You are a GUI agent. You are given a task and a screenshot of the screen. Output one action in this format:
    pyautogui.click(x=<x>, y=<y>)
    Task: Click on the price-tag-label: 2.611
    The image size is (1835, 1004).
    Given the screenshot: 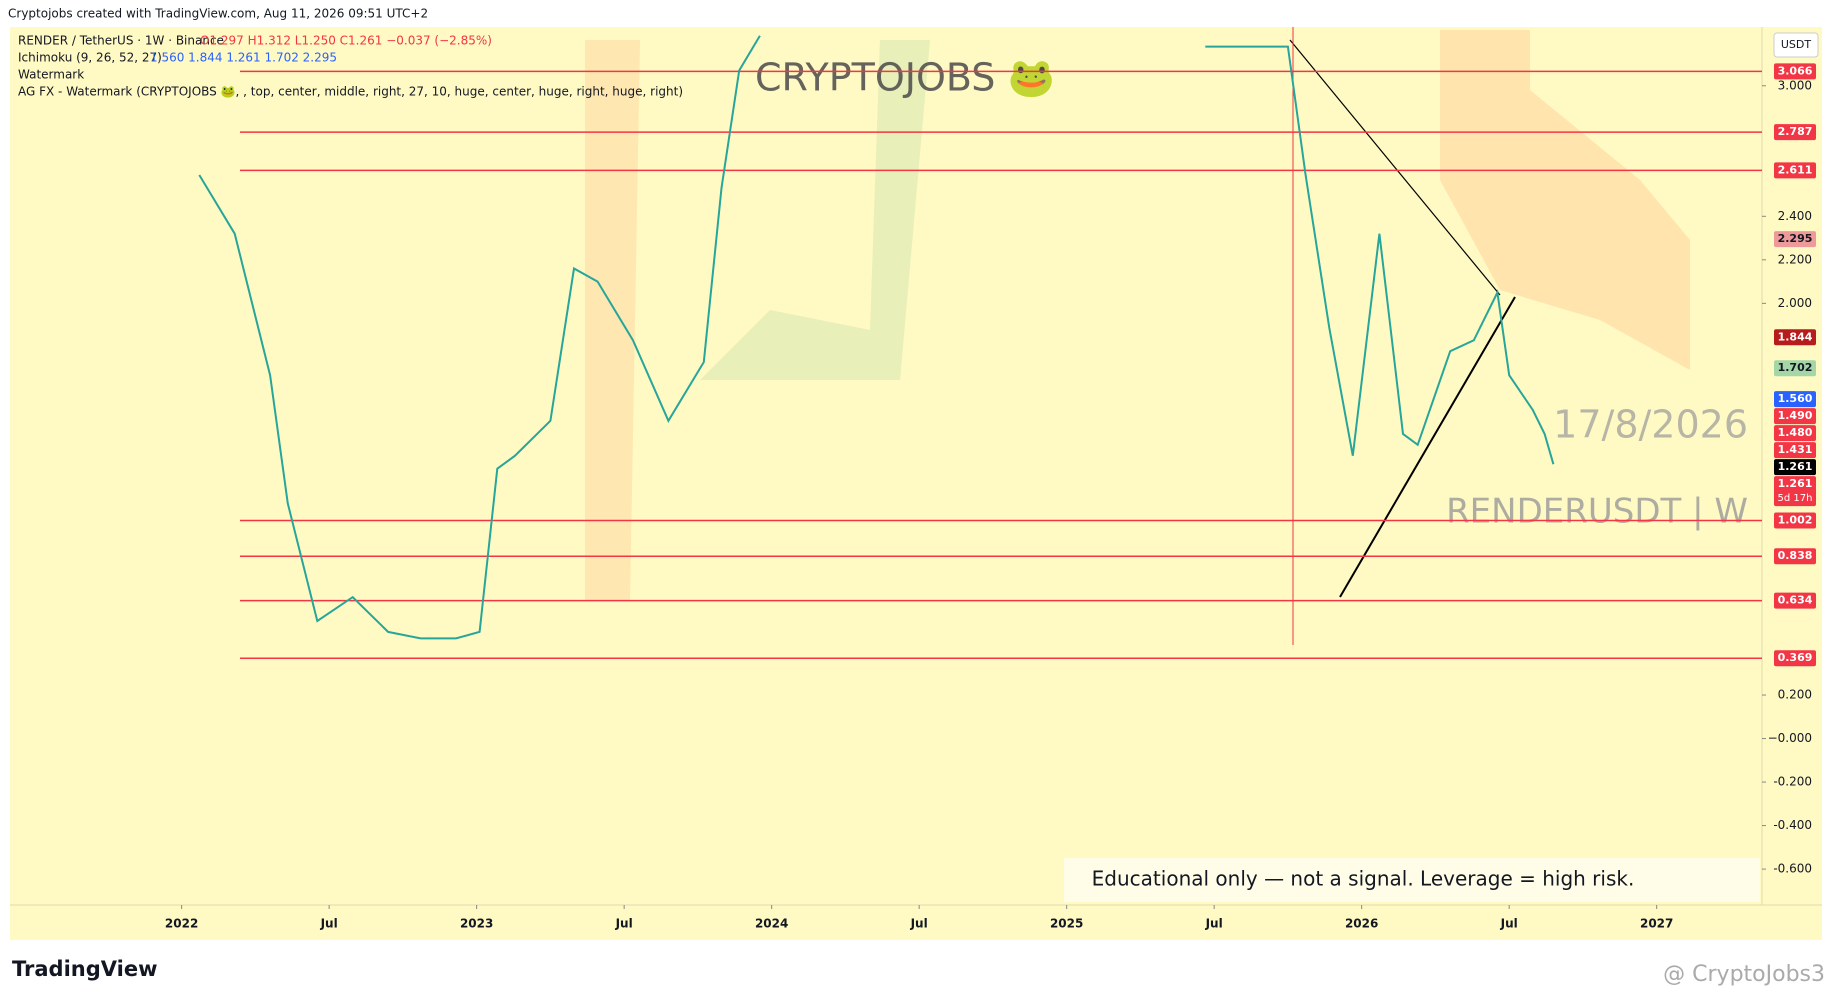 What is the action you would take?
    pyautogui.click(x=1795, y=169)
    